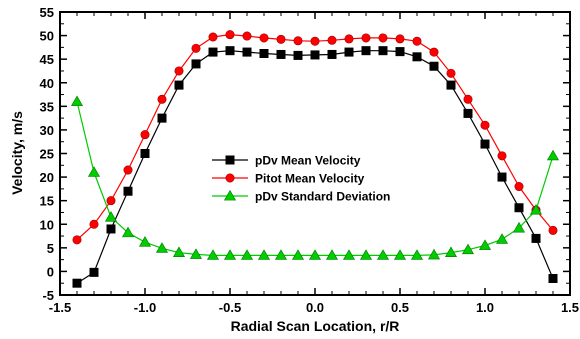 The width and height of the screenshot is (580, 339). Describe the element at coordinates (47, 177) in the screenshot. I see `y-tick-label: 20` at that location.